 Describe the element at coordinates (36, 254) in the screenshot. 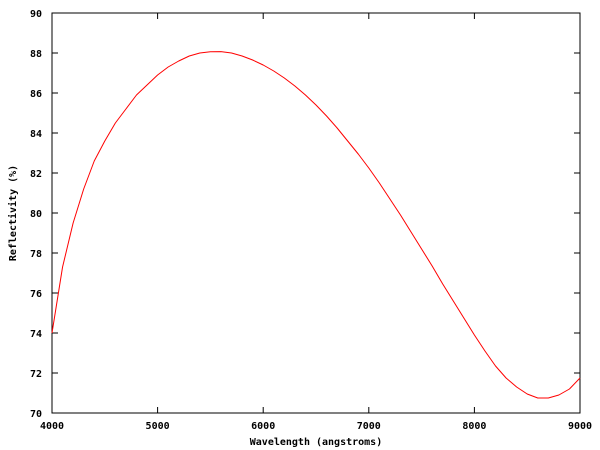

I see `y-tick-label: 78` at that location.